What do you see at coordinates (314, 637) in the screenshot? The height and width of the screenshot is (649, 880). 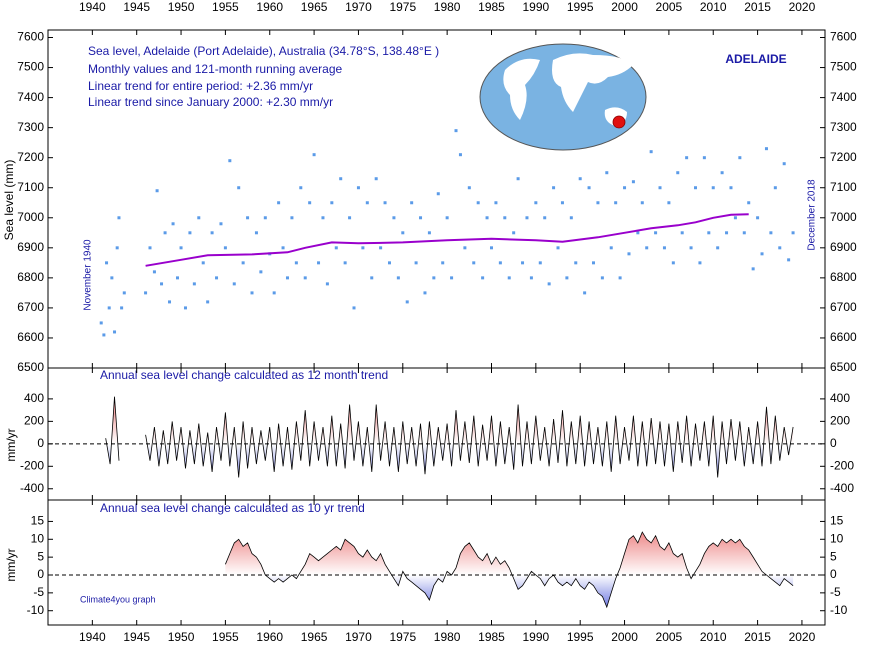 I see `x-tick-label: 1965` at bounding box center [314, 637].